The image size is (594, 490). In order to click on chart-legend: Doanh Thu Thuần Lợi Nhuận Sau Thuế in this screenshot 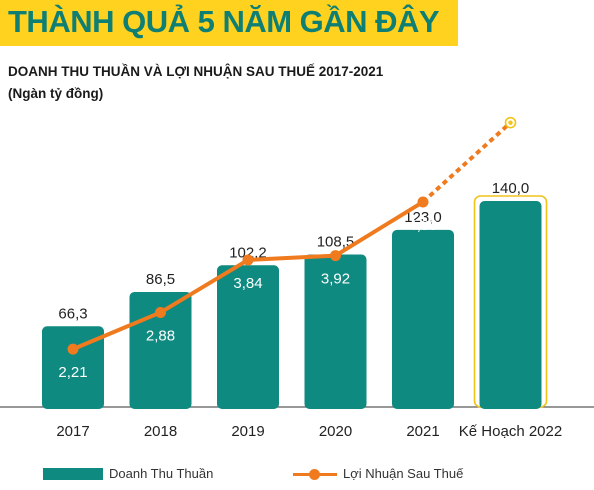, I will do `click(297, 476)`.